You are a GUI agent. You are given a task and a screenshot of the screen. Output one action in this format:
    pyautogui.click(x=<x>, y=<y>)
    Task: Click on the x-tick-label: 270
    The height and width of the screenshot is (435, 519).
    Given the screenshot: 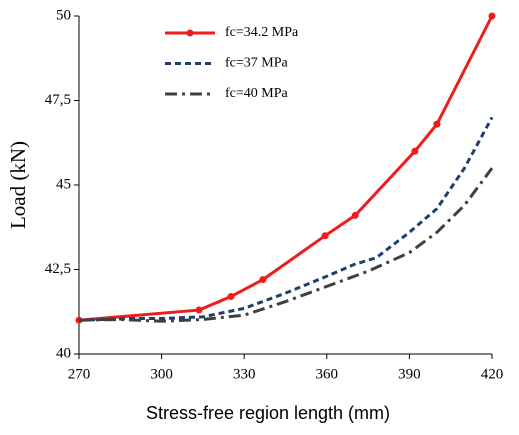 What is the action you would take?
    pyautogui.click(x=79, y=374)
    